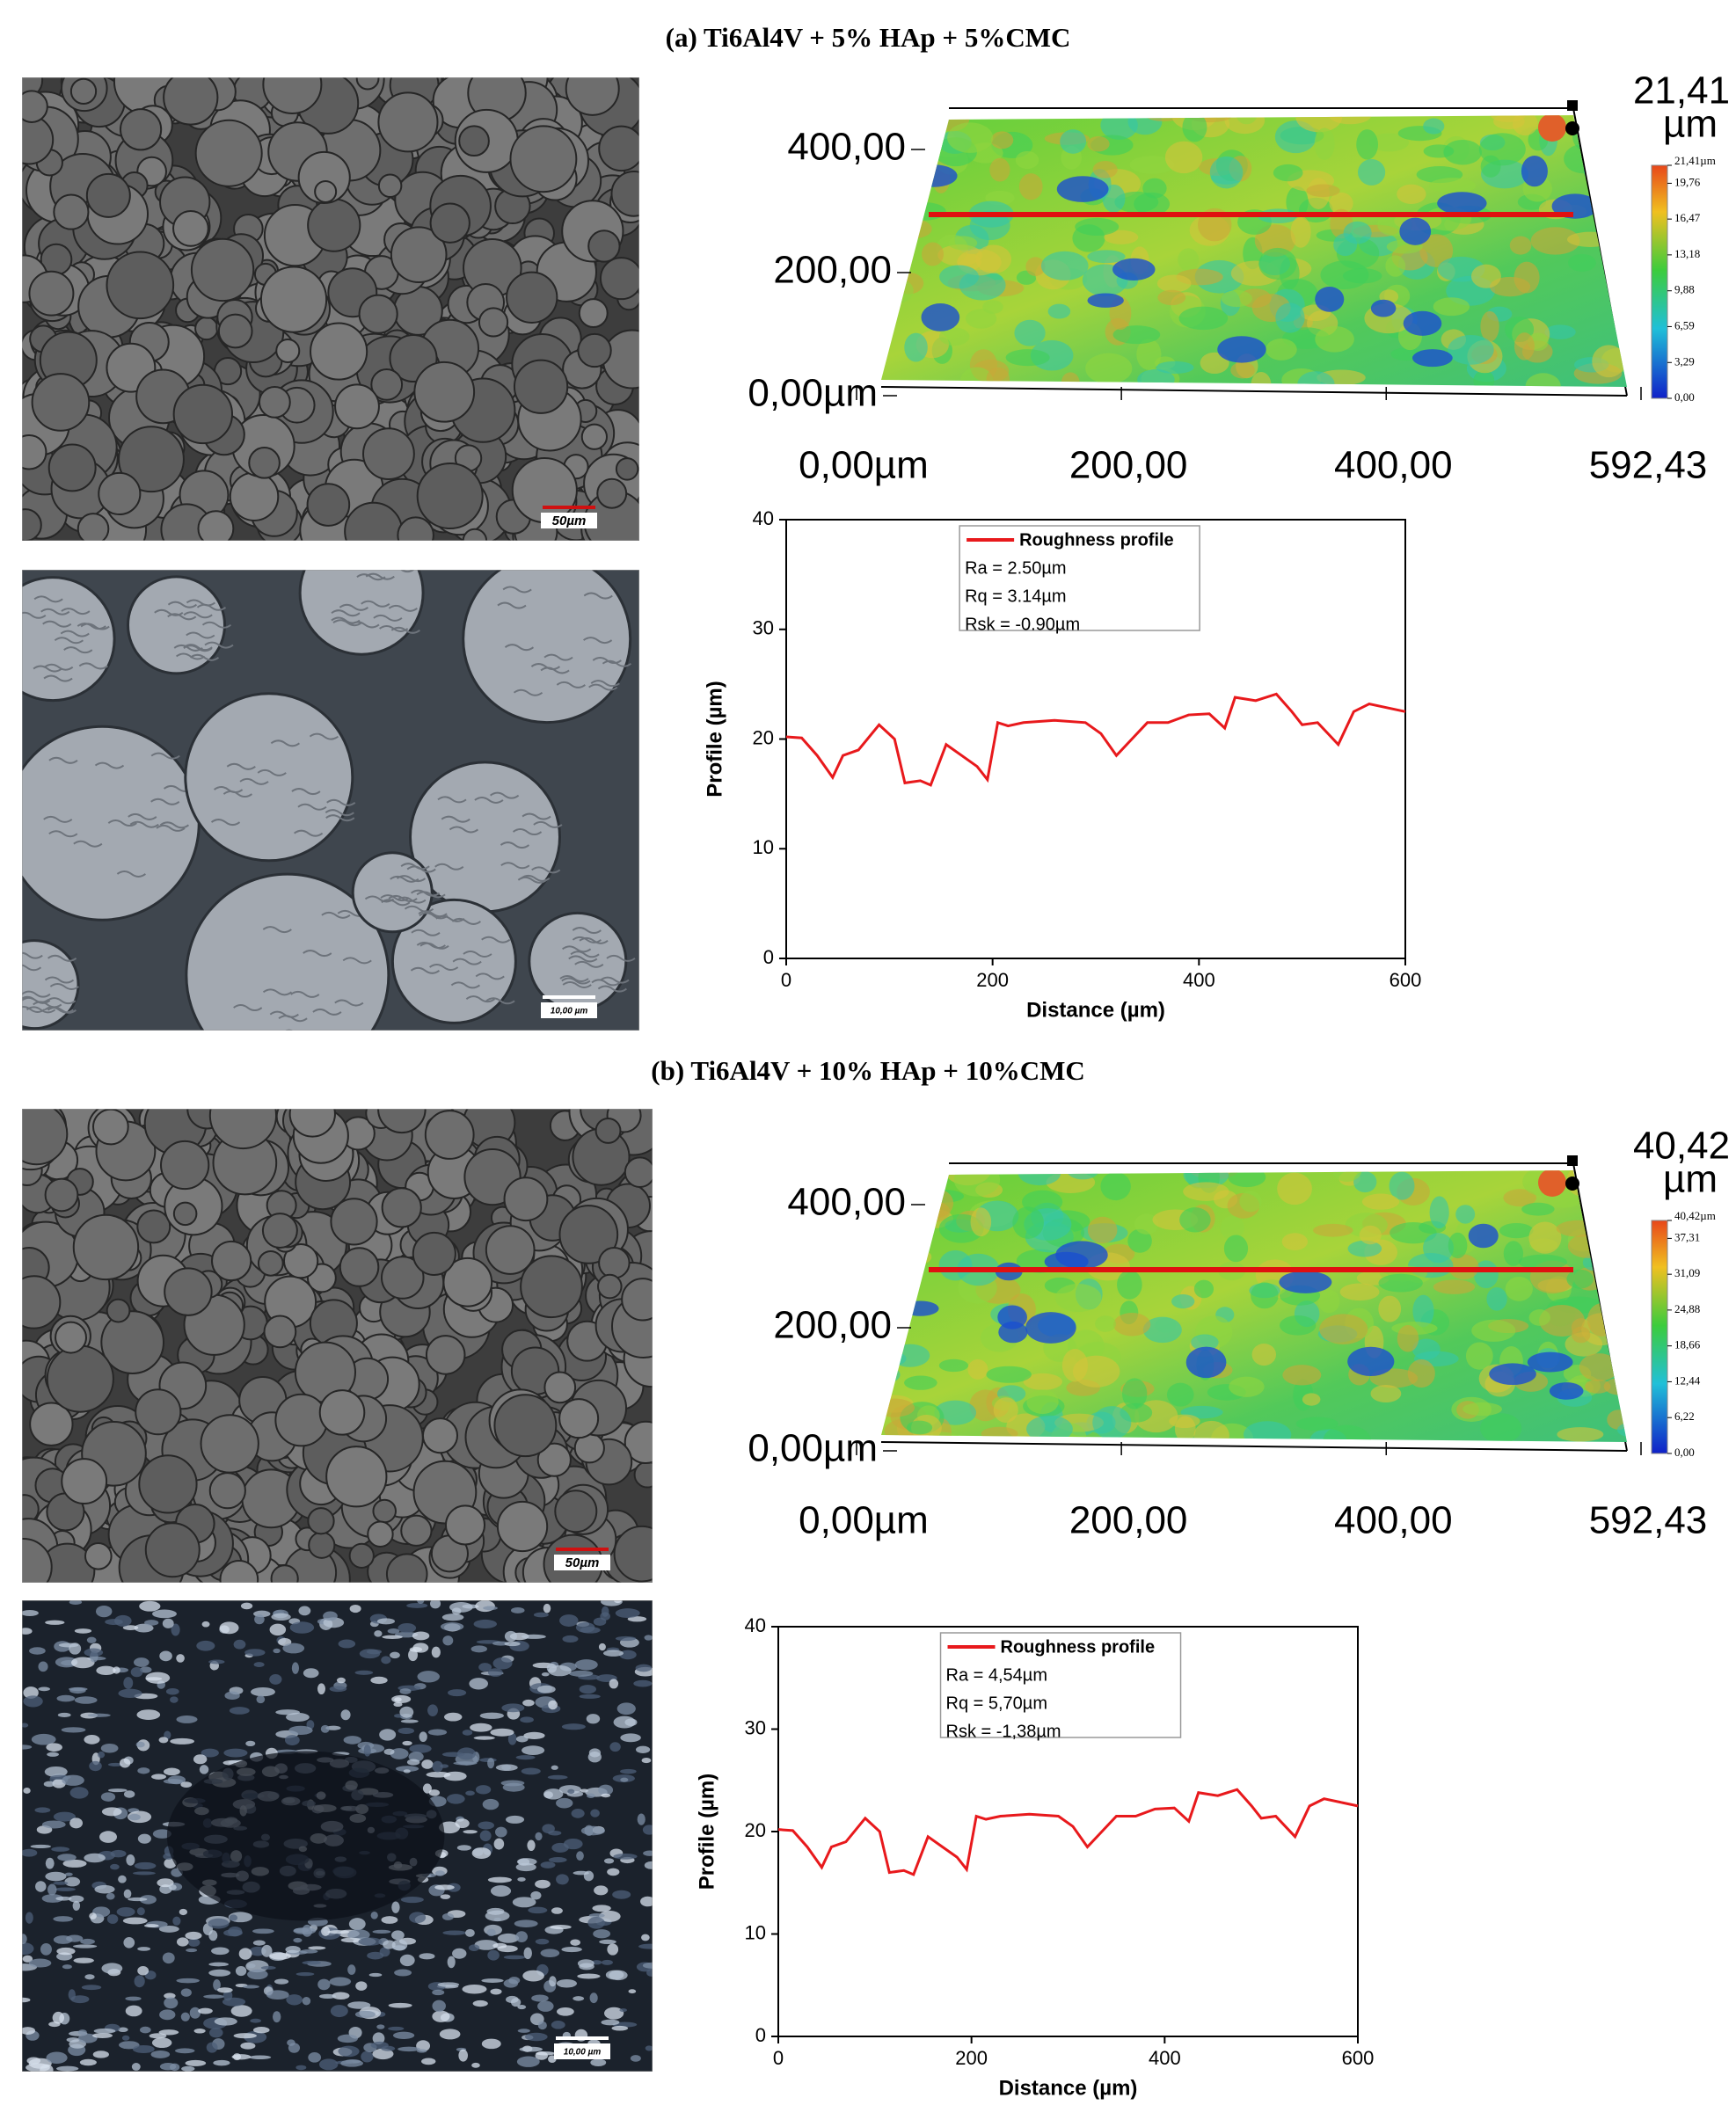 The width and height of the screenshot is (1736, 2127). What do you see at coordinates (338, 1346) in the screenshot?
I see `micrograph` at bounding box center [338, 1346].